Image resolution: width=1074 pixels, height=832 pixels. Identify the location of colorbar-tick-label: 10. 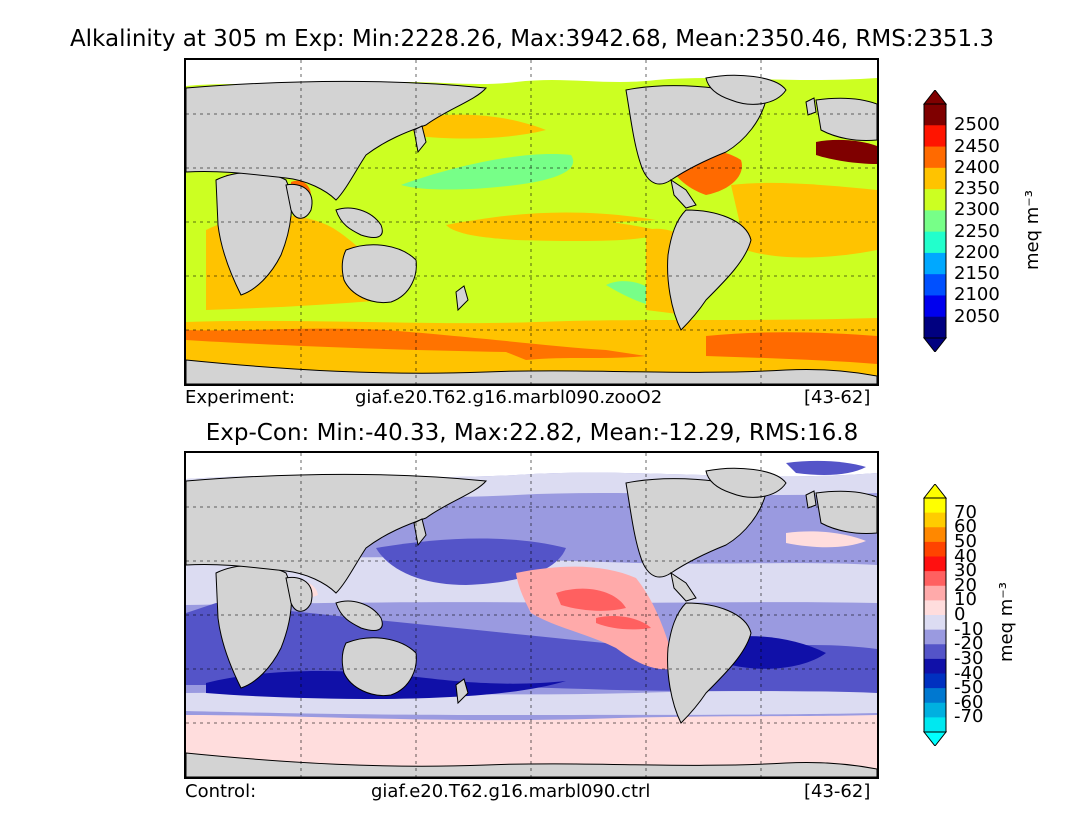
(965, 600).